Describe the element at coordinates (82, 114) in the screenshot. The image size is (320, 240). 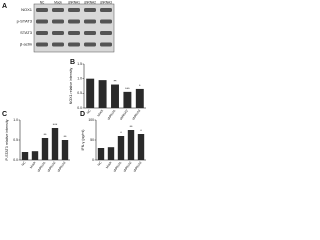
I see `panel-label: D` at that location.